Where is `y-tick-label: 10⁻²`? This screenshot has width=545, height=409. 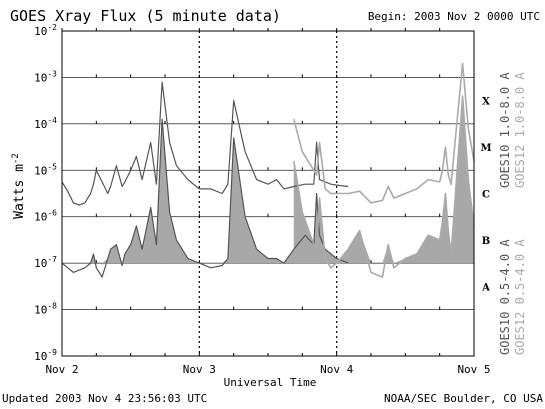
y-tick-label: 10⁻² is located at coordinates (45, 30).